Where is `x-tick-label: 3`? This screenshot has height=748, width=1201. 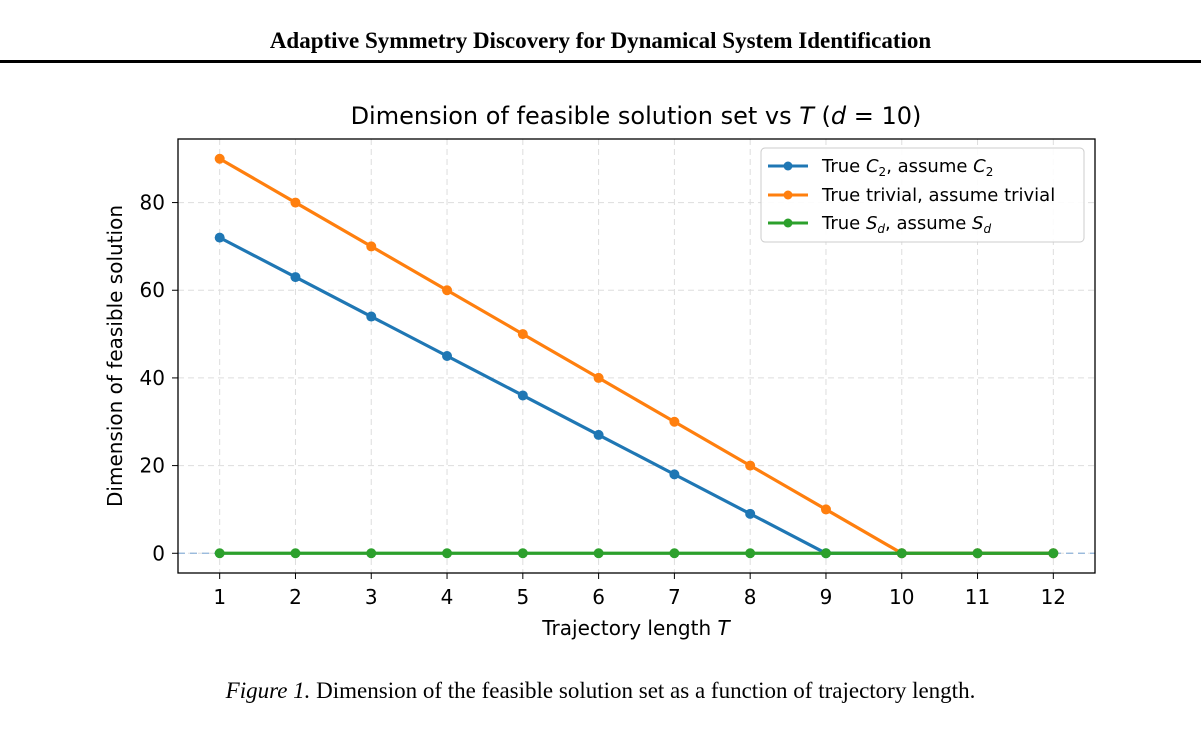
x-tick-label: 3 is located at coordinates (371, 597).